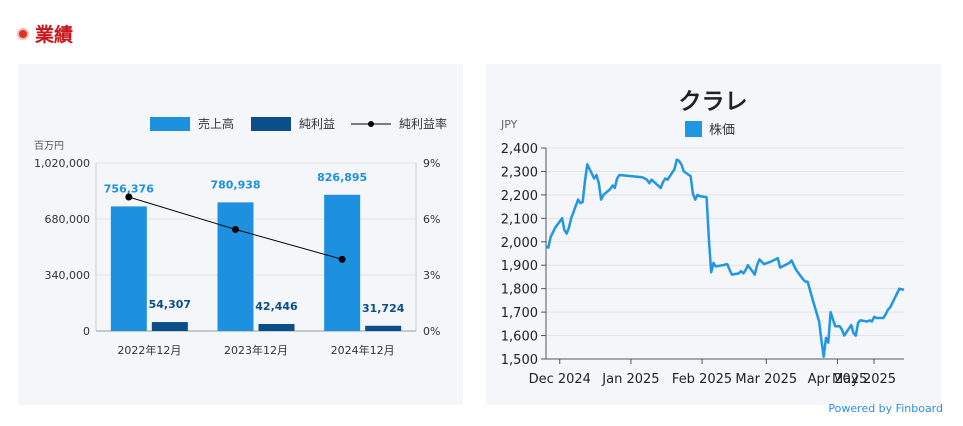 The width and height of the screenshot is (963, 426). Describe the element at coordinates (49, 146) in the screenshot. I see `y-unit-label: 百万円` at that location.